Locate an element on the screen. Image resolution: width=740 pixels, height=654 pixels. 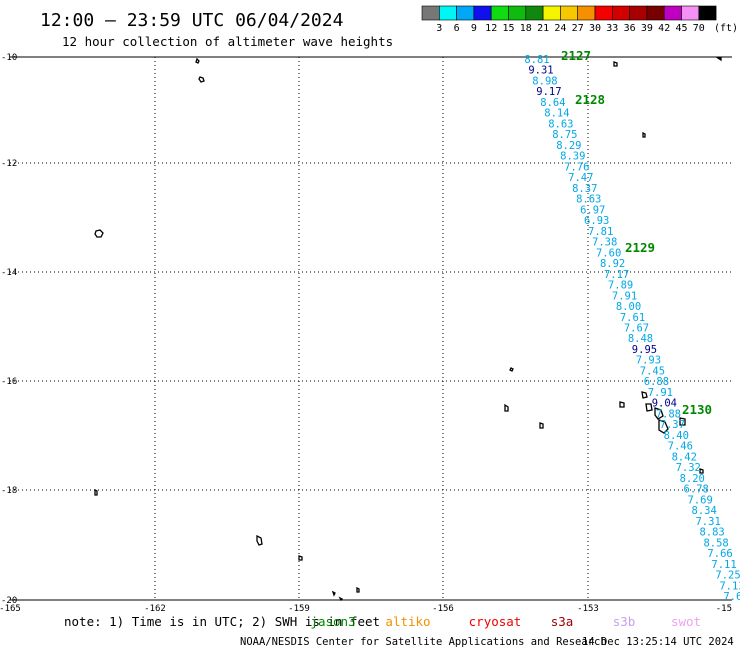
wave-height-value: 7.81 is located at coordinates (600, 232).